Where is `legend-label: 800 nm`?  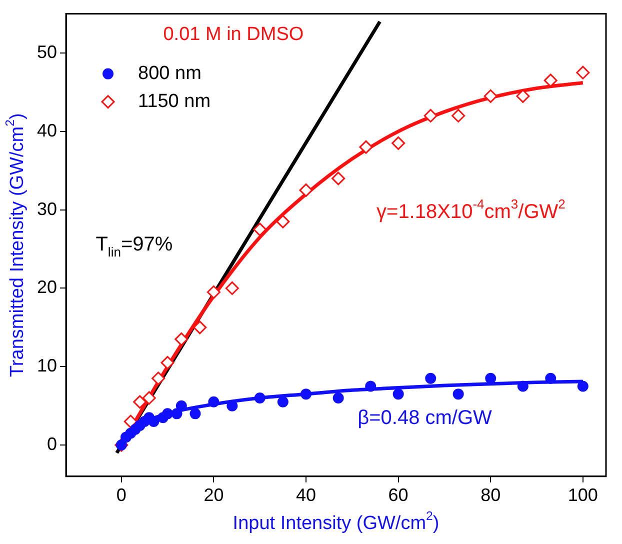 legend-label: 800 nm is located at coordinates (170, 73).